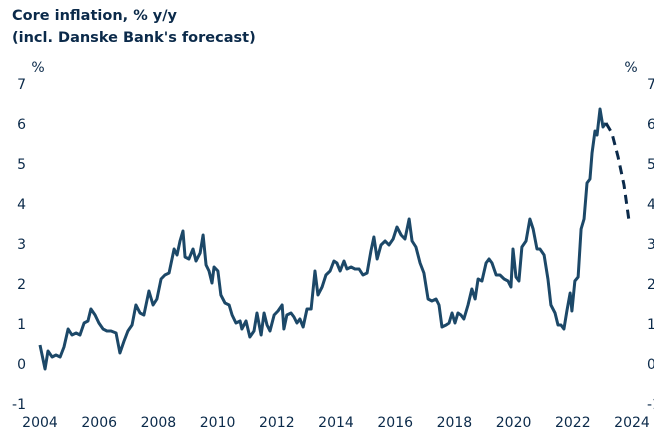 The image size is (654, 430). I want to click on y2-tick-label: 3, so click(650, 245).